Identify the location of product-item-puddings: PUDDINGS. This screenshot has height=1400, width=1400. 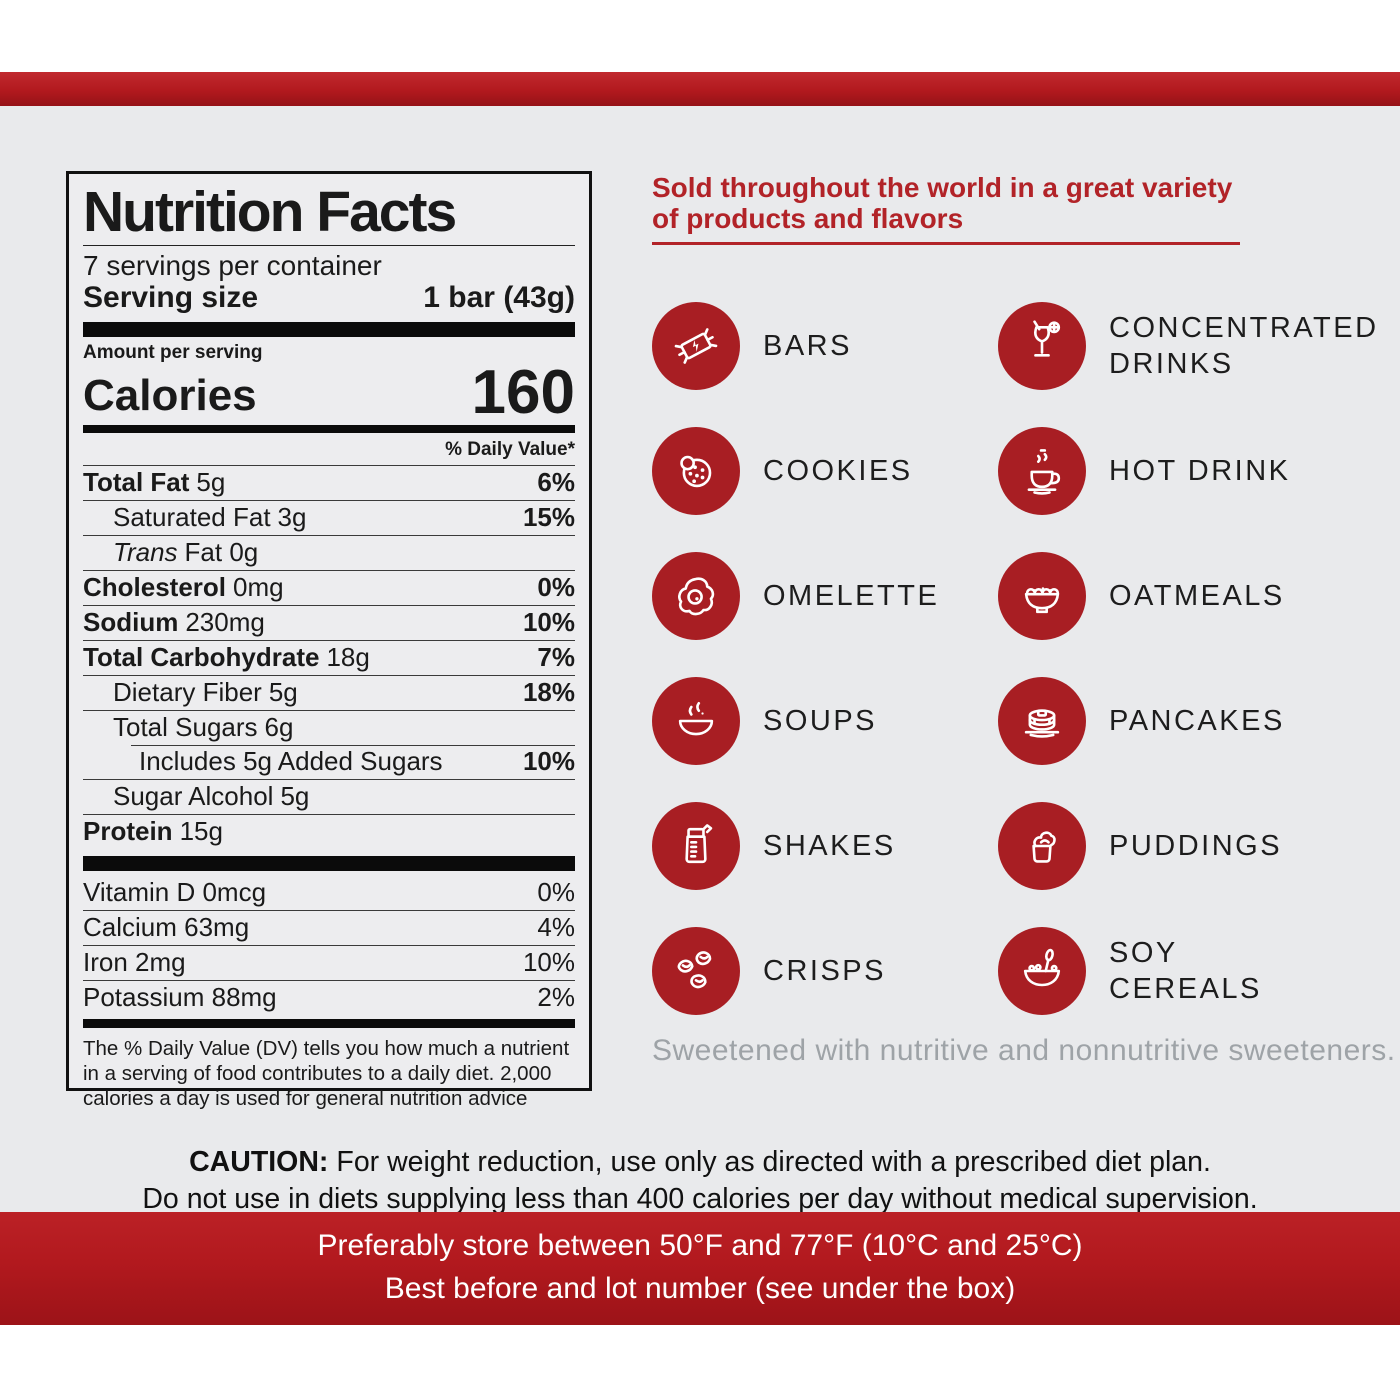
(1155, 845).